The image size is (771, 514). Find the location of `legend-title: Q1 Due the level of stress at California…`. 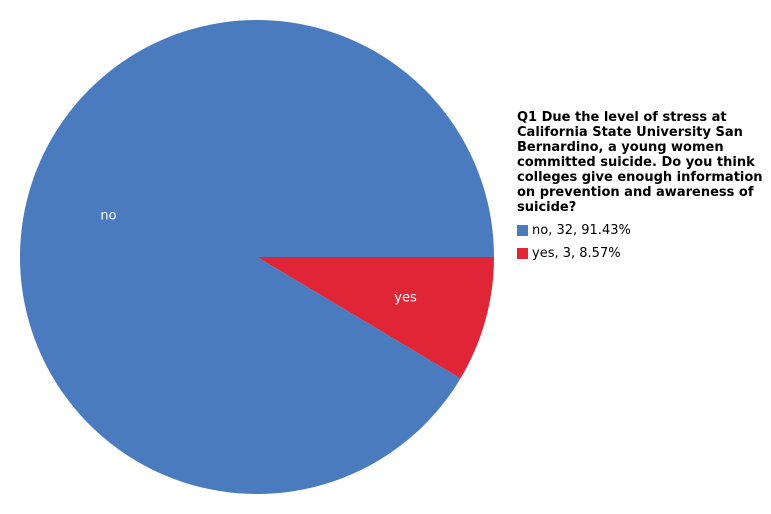

legend-title: Q1 Due the level of stress at California… is located at coordinates (640, 162).